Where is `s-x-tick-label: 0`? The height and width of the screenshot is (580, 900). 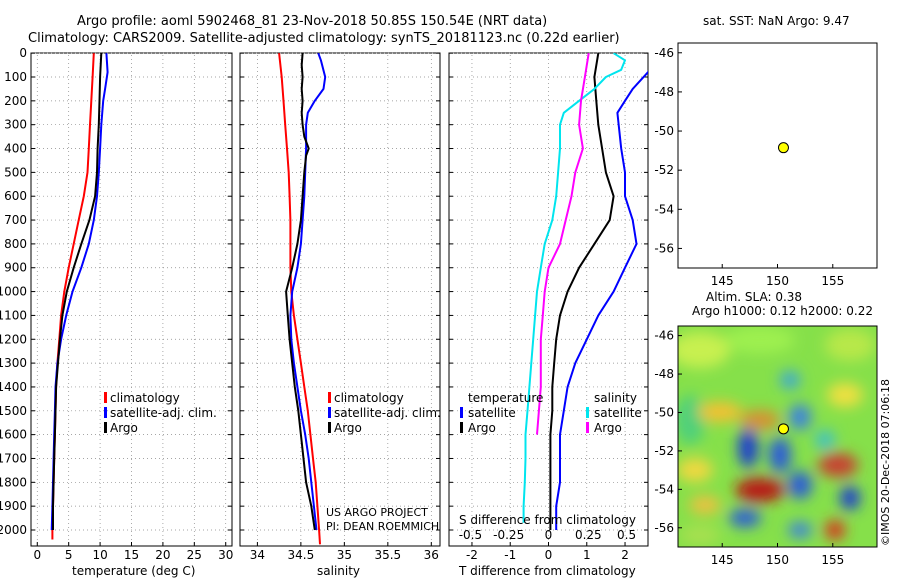 s-x-tick-label: 0 is located at coordinates (549, 535).